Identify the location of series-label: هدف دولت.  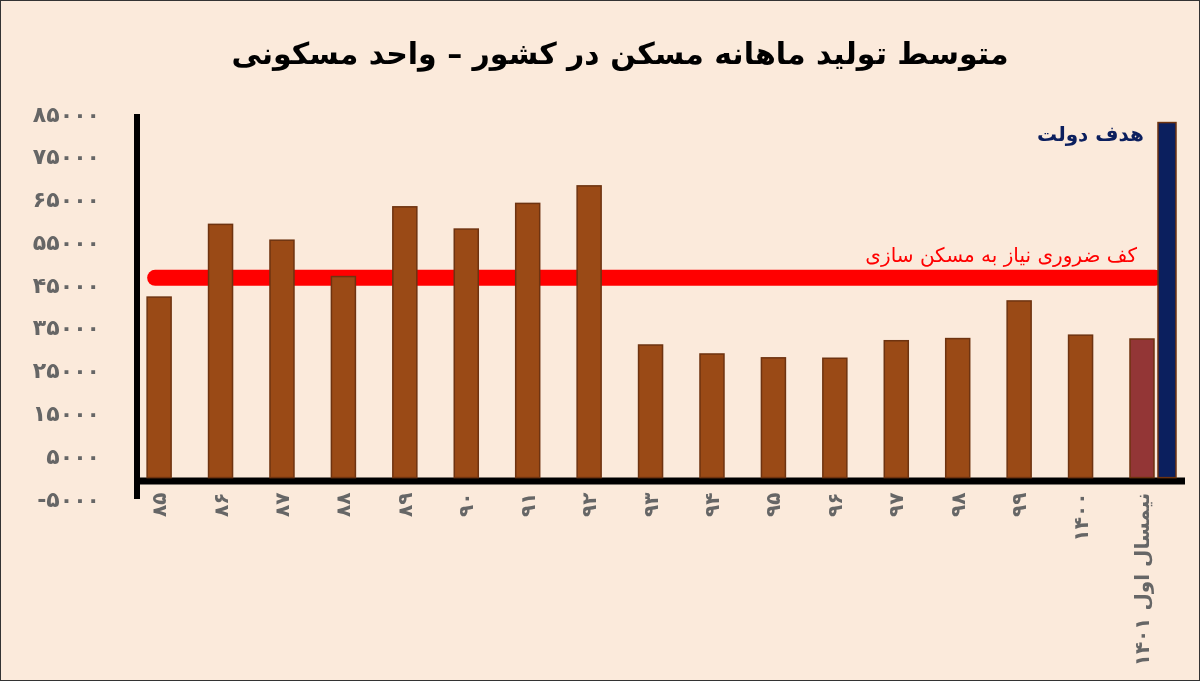
(1090, 133).